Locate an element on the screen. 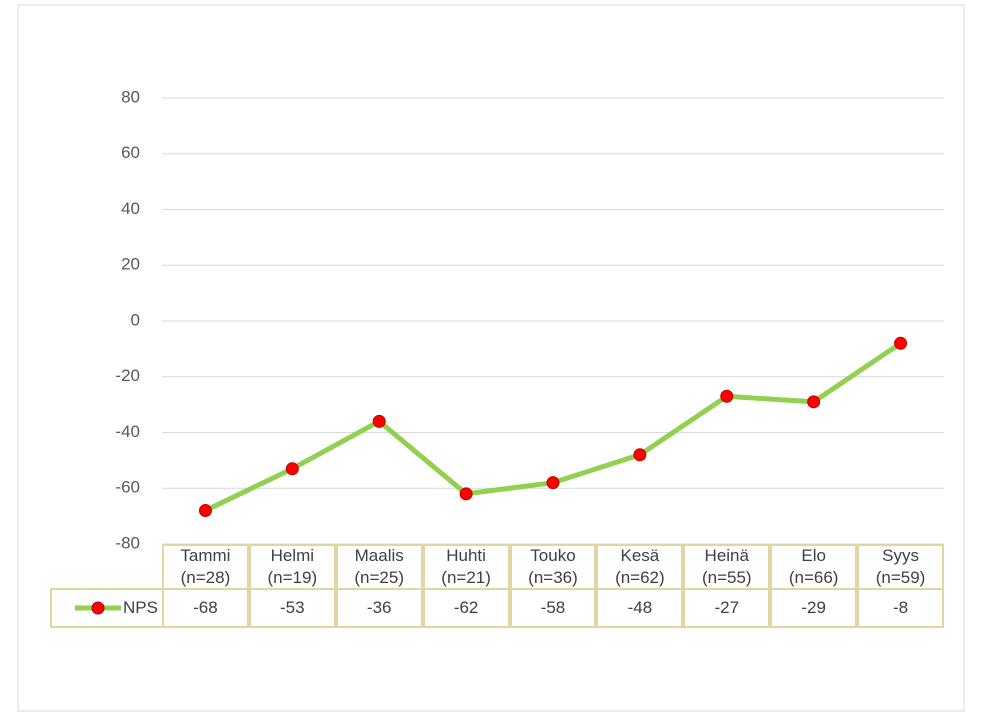 The height and width of the screenshot is (725, 984). category-cell: Tammi (n=28) is located at coordinates (205, 567).